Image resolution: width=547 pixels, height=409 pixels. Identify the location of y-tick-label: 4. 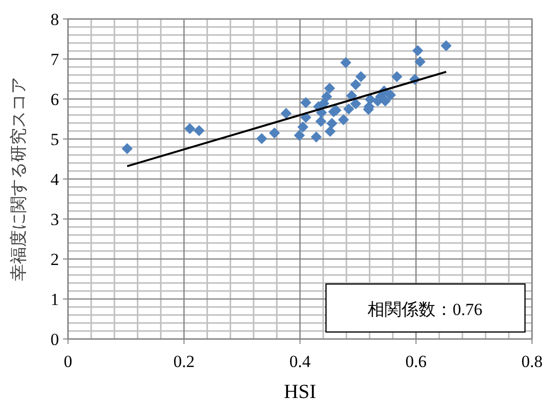
(55, 179).